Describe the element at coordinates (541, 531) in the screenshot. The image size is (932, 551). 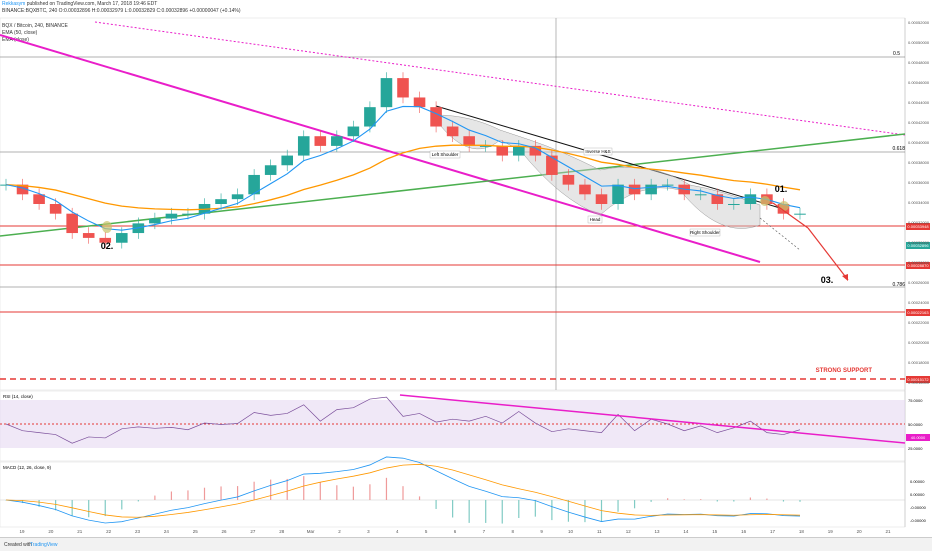
I see `time-axis-label: 9` at that location.